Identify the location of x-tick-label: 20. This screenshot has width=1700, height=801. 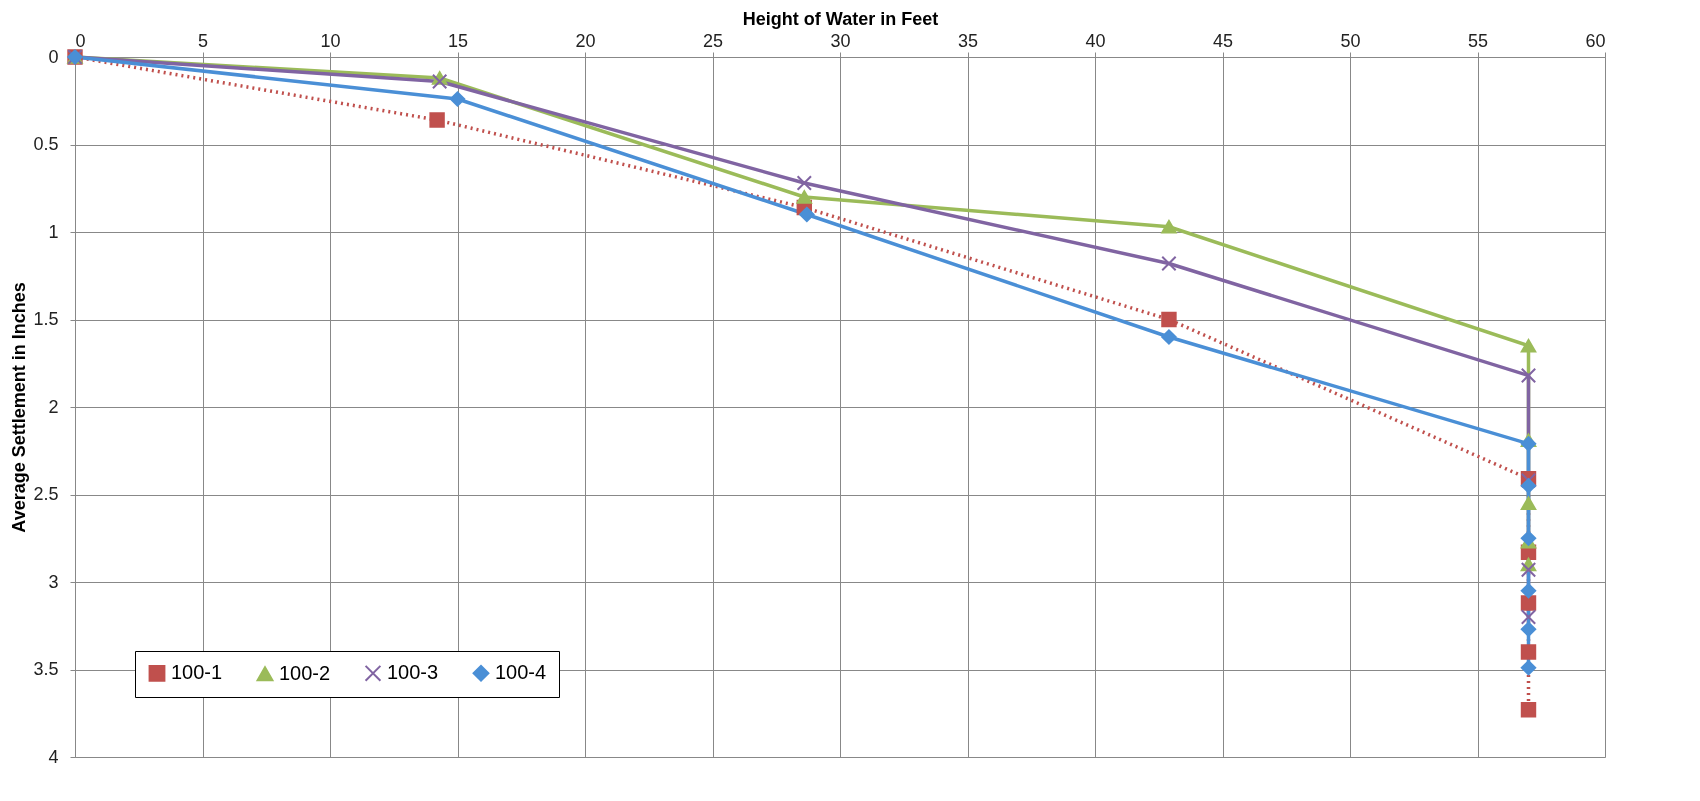
(585, 40).